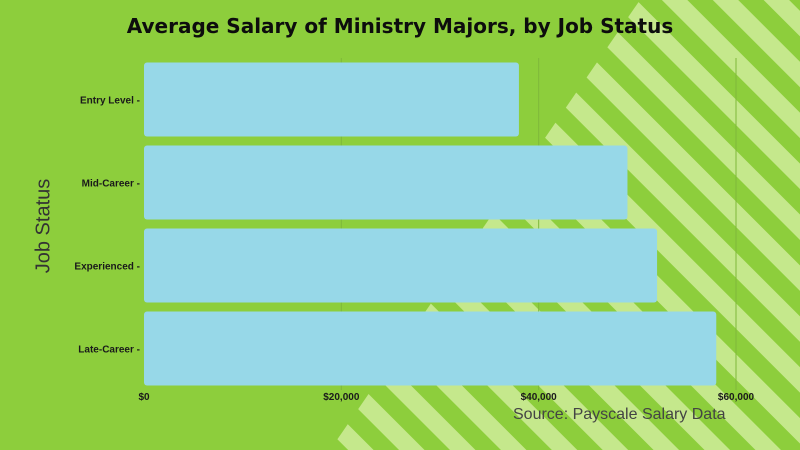 This screenshot has height=450, width=800. Describe the element at coordinates (107, 267) in the screenshot. I see `category-label: Experienced -` at that location.